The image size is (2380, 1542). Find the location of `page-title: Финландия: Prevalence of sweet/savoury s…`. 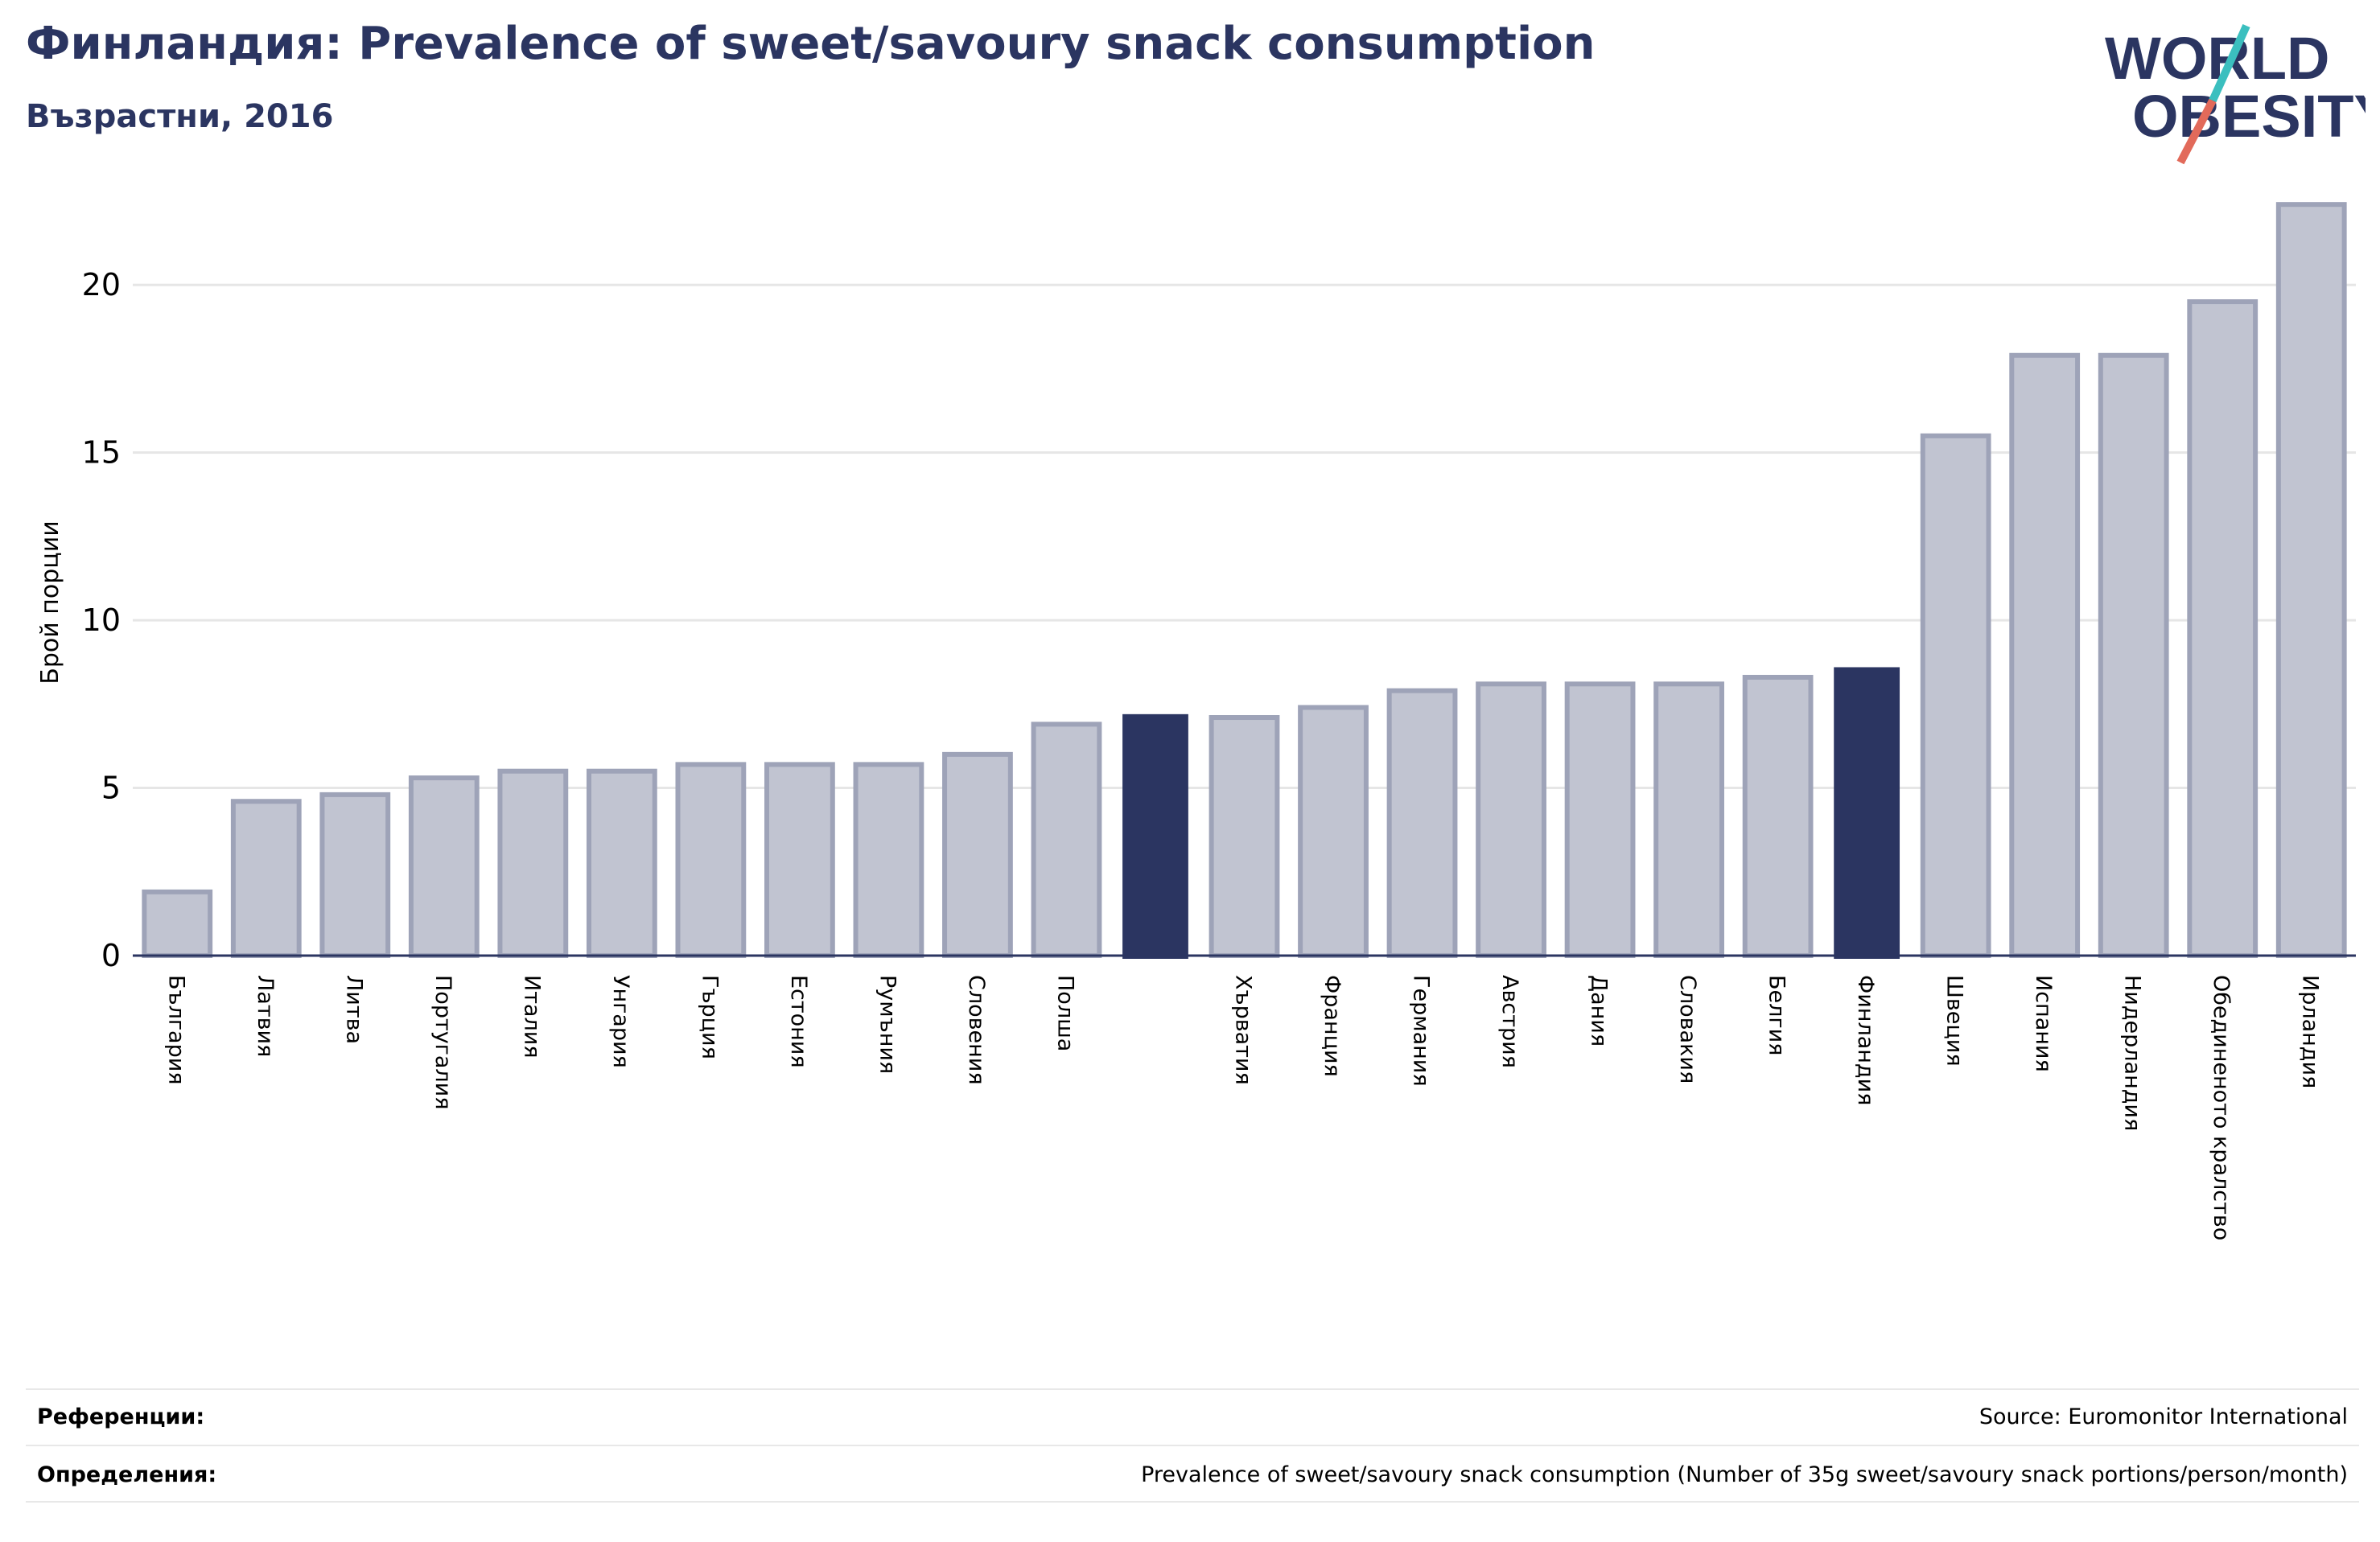

page-title: Финландия: Prevalence of sweet/savoury s… is located at coordinates (811, 44).